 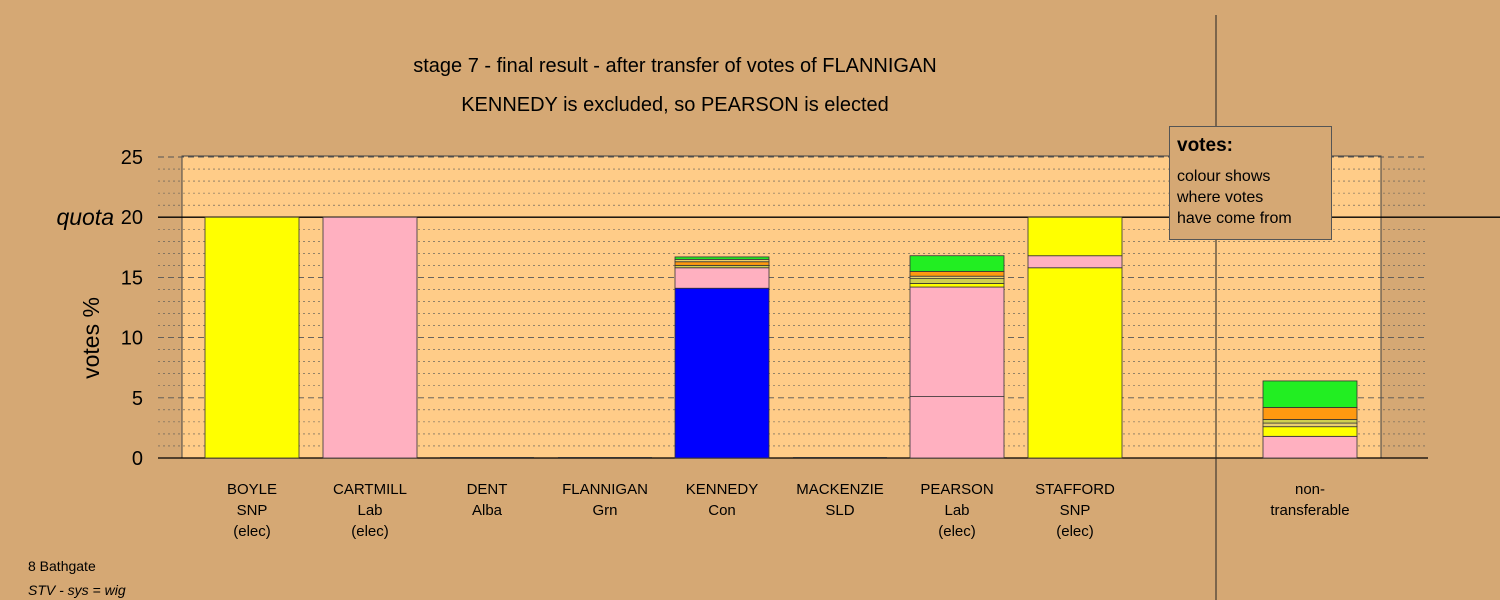 I want to click on system-label: STV - sys = wig, so click(x=77, y=590).